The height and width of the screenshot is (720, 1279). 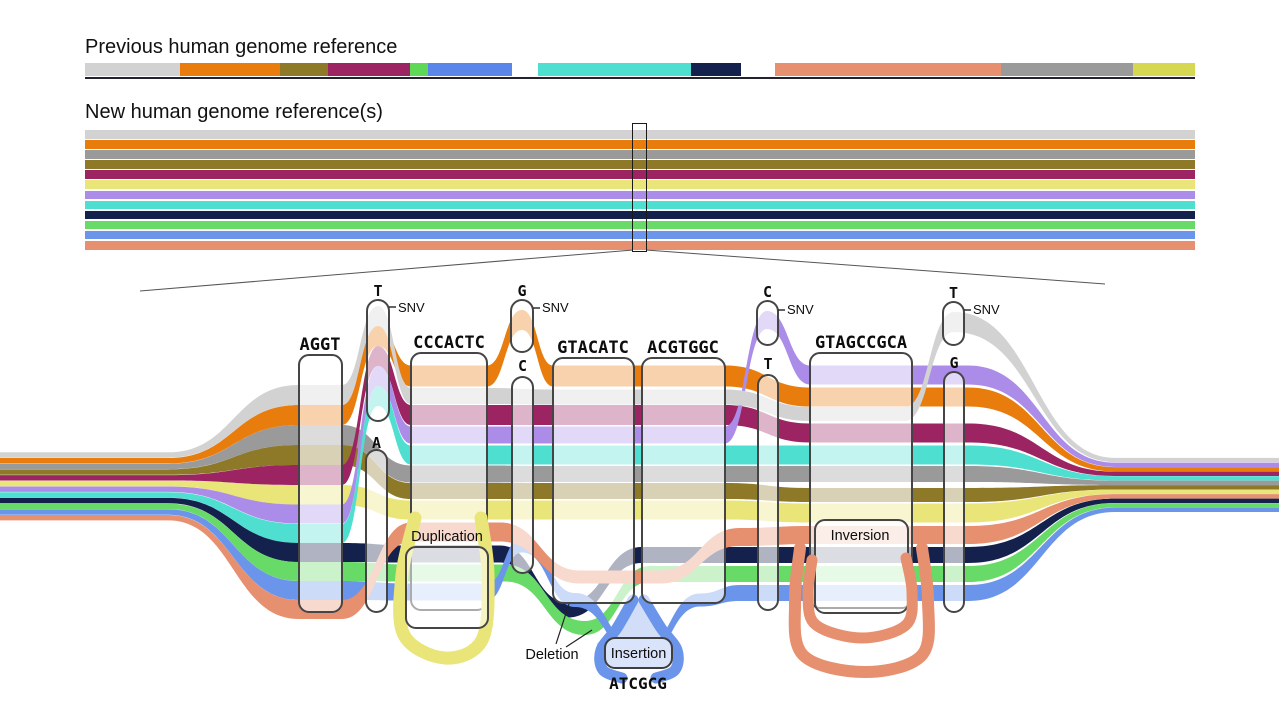 What do you see at coordinates (521, 291) in the screenshot?
I see `allele-letter-2: G` at bounding box center [521, 291].